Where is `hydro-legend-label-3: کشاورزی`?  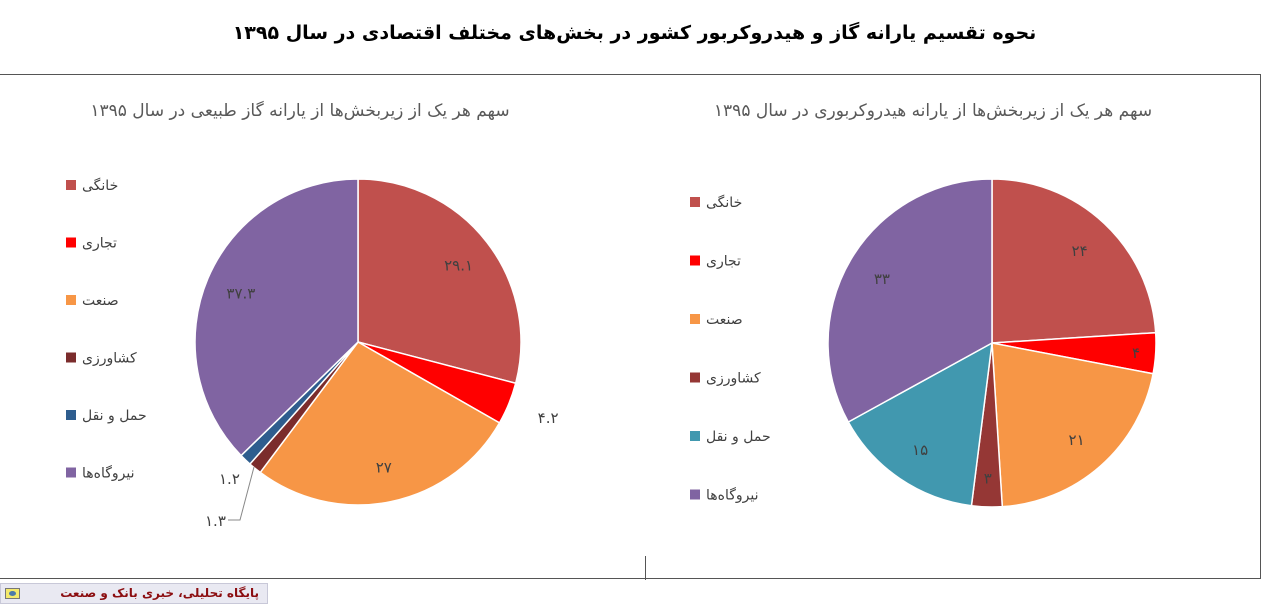 hydro-legend-label-3: کشاورزی is located at coordinates (733, 379).